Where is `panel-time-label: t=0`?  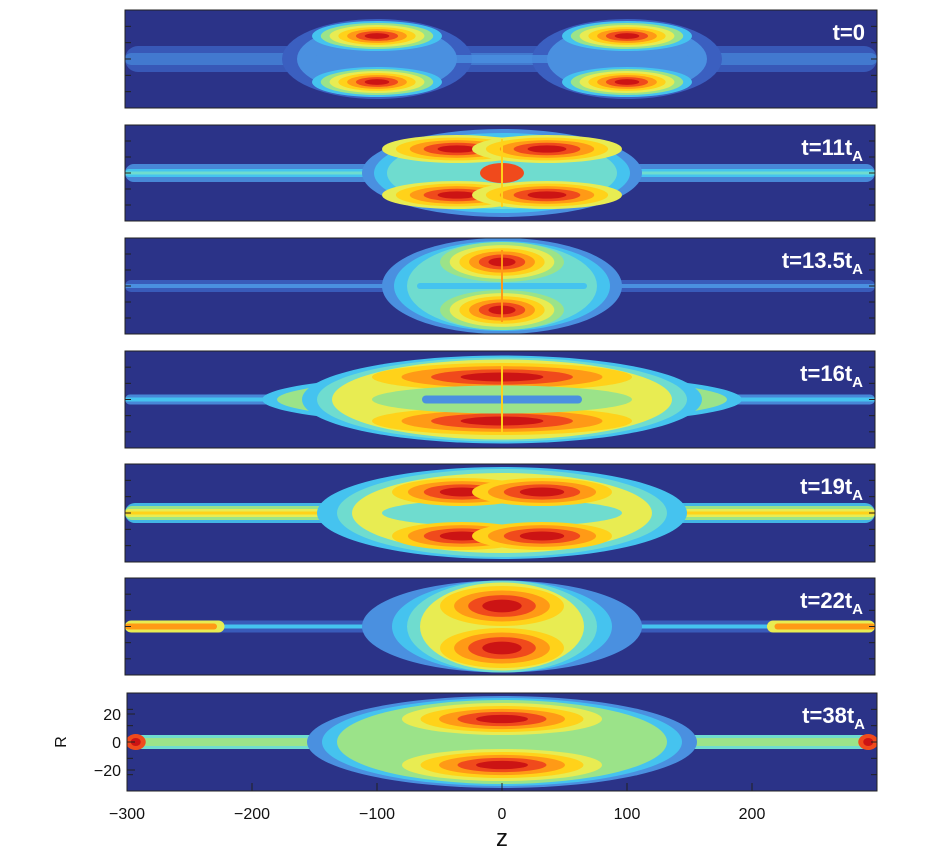 panel-time-label: t=0 is located at coordinates (849, 32).